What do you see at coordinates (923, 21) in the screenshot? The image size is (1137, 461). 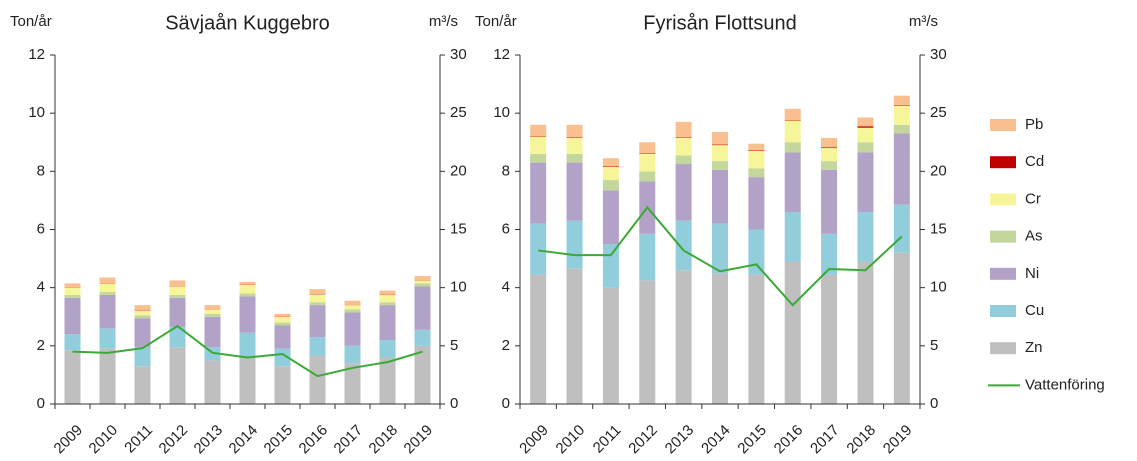 I see `y2-axis-label: m³/s` at bounding box center [923, 21].